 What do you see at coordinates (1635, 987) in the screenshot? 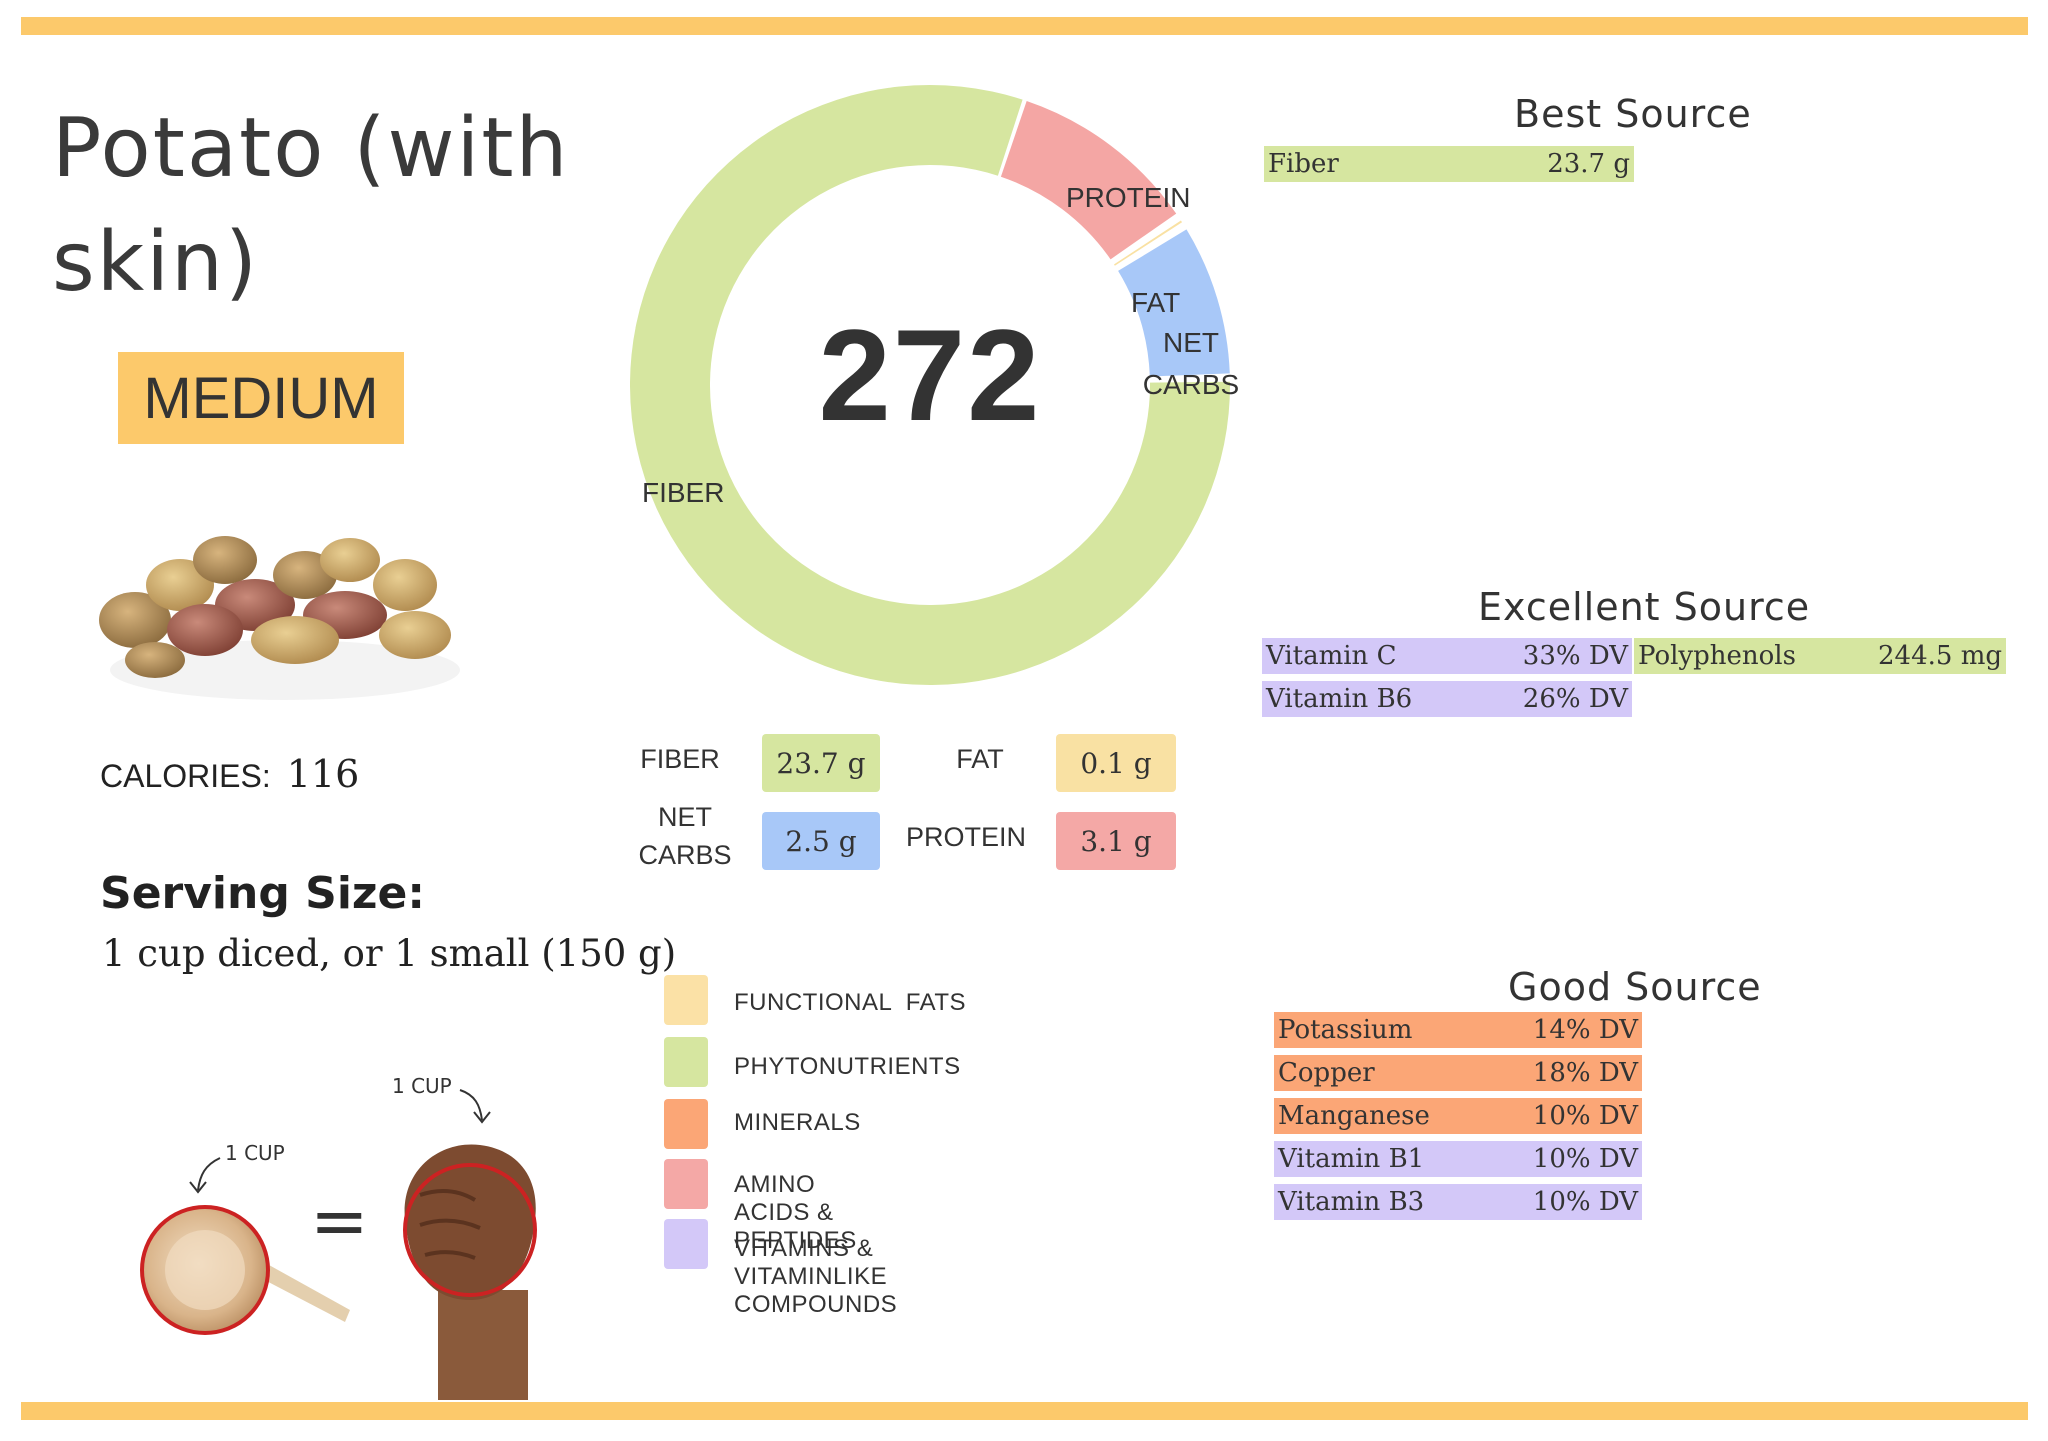
I see `good-source-heading: Good Source` at bounding box center [1635, 987].